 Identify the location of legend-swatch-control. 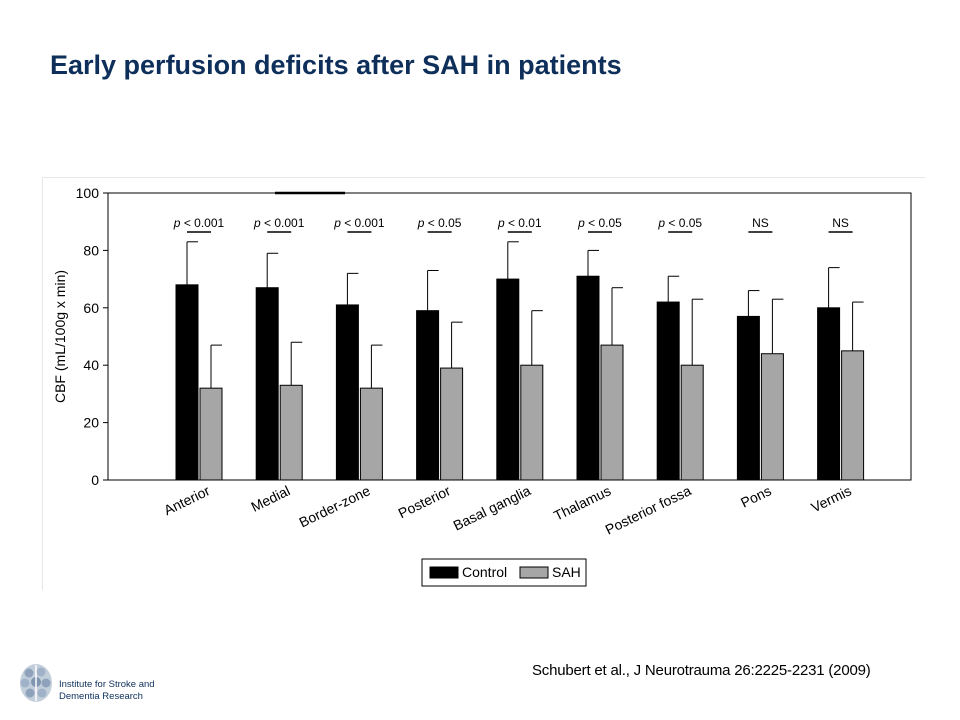
(444, 572).